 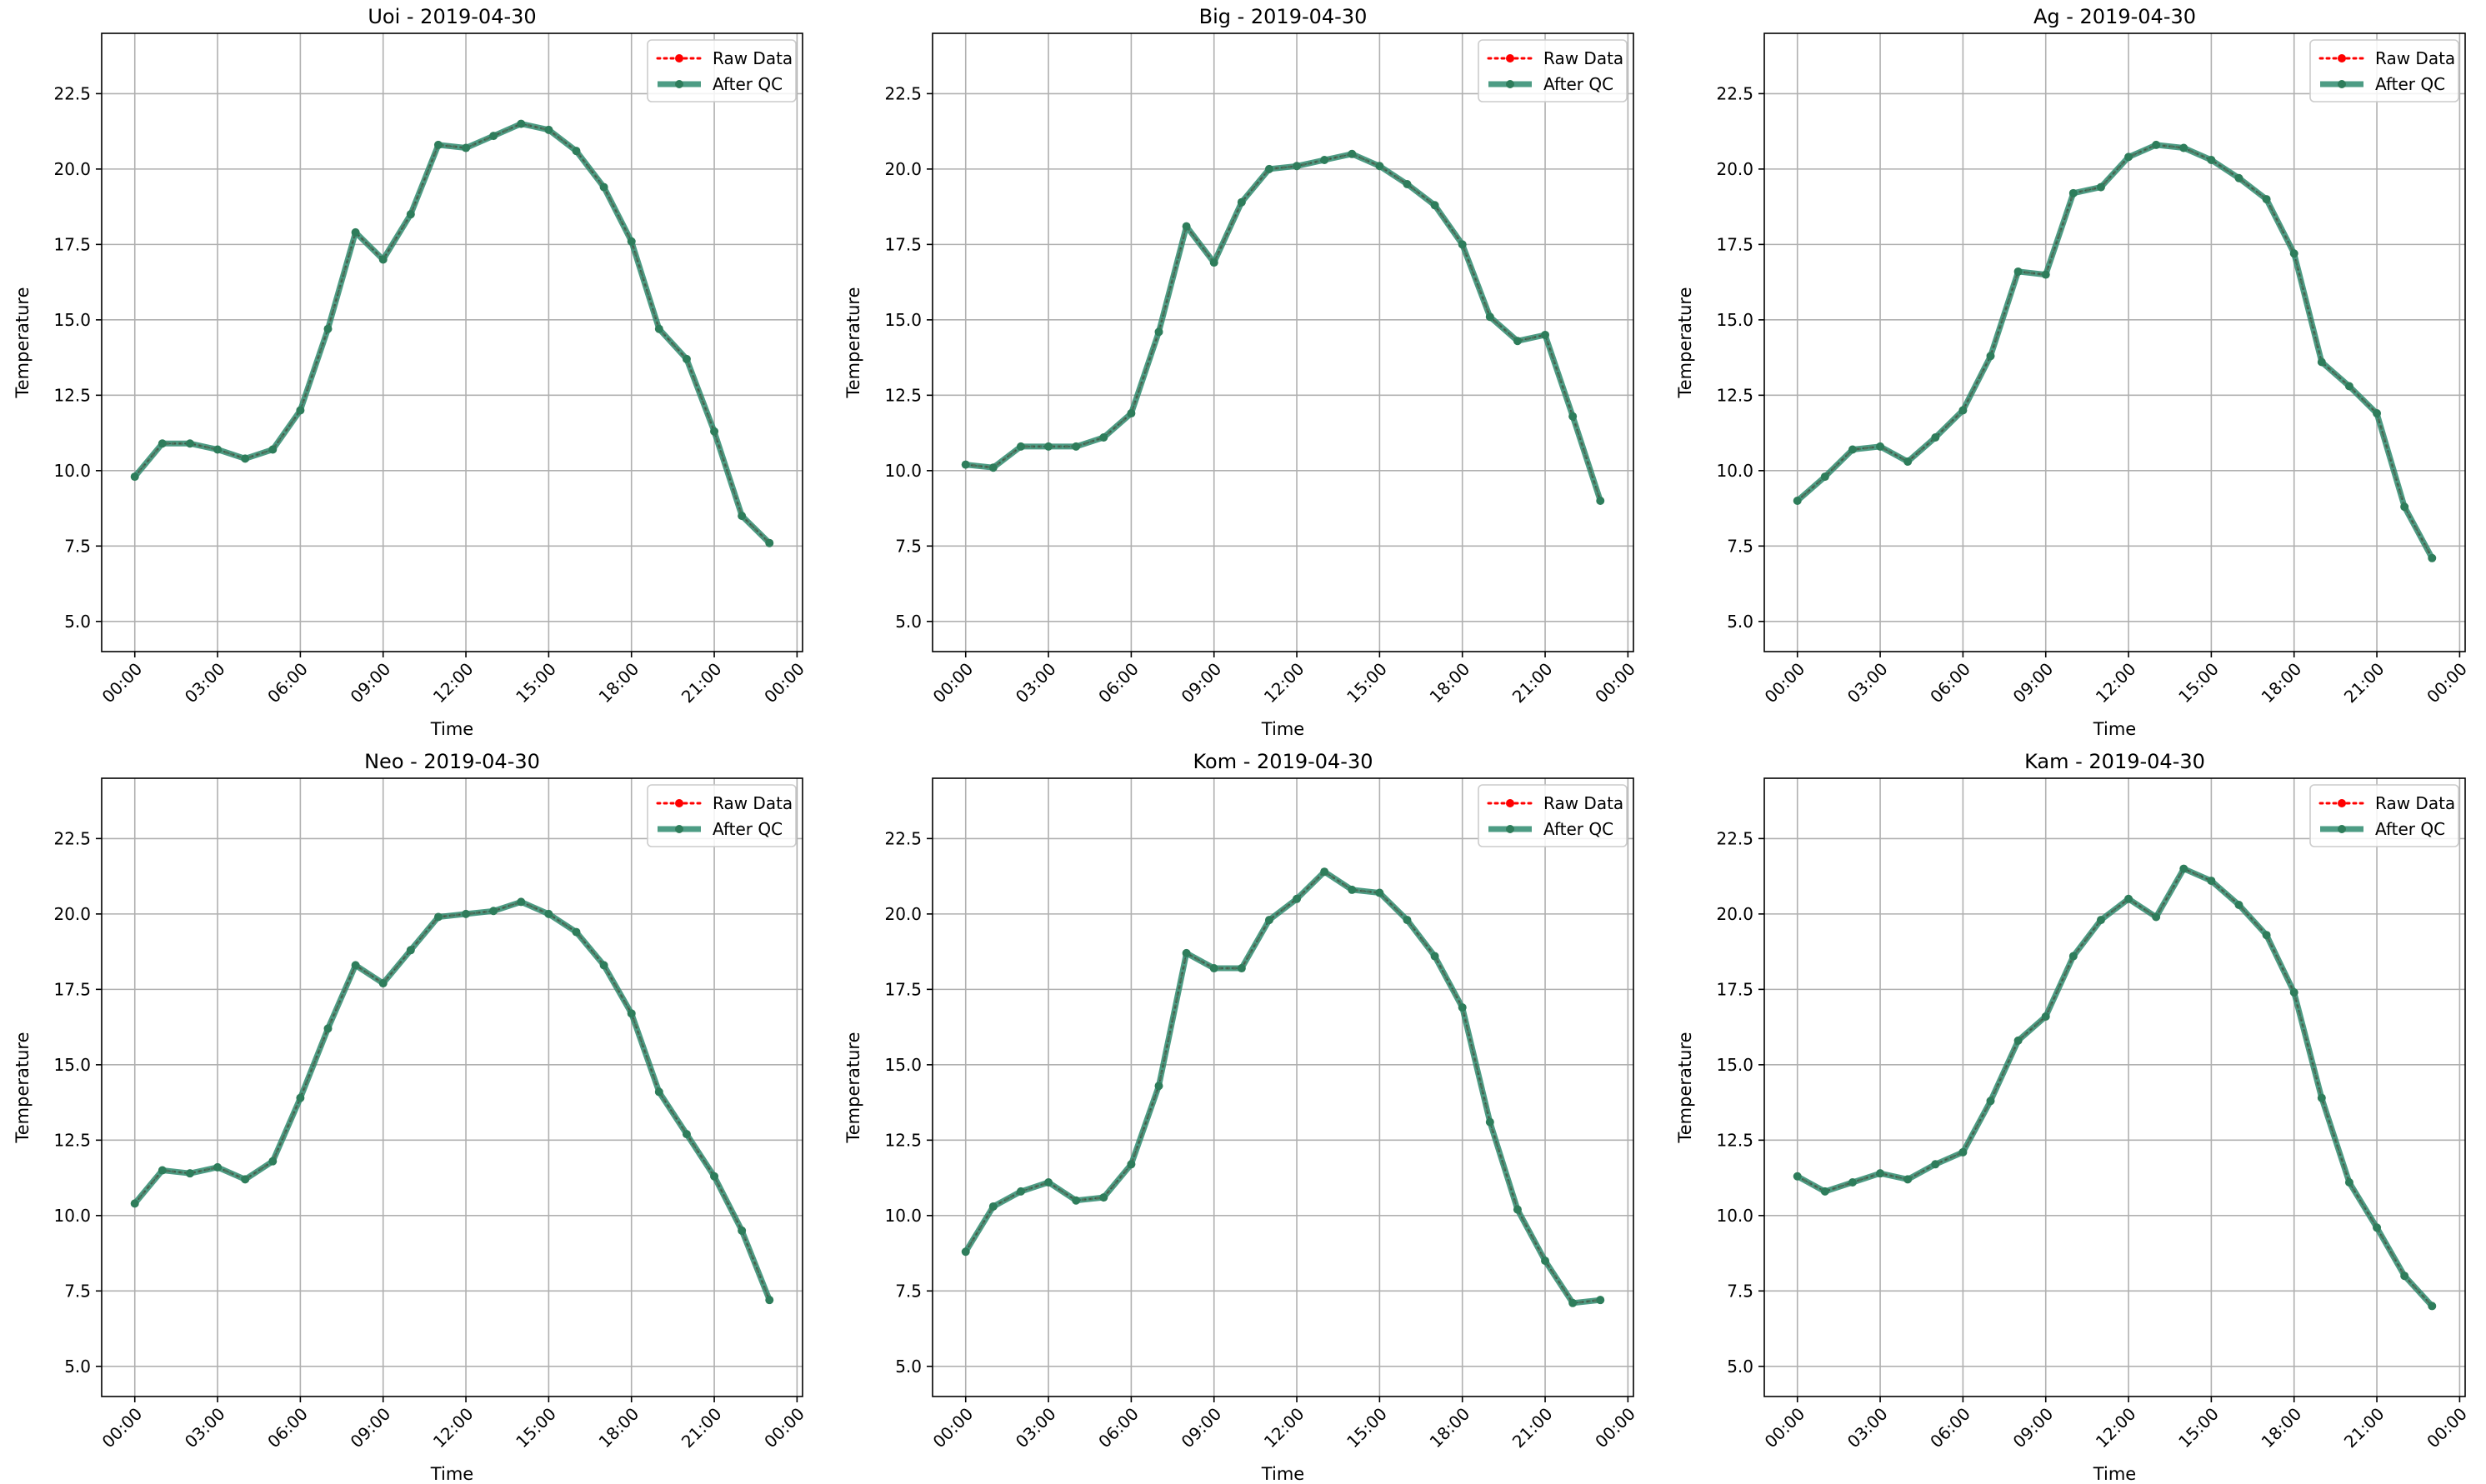 What do you see at coordinates (1283, 16) in the screenshot?
I see `chart-title: Big - 2019-04-30` at bounding box center [1283, 16].